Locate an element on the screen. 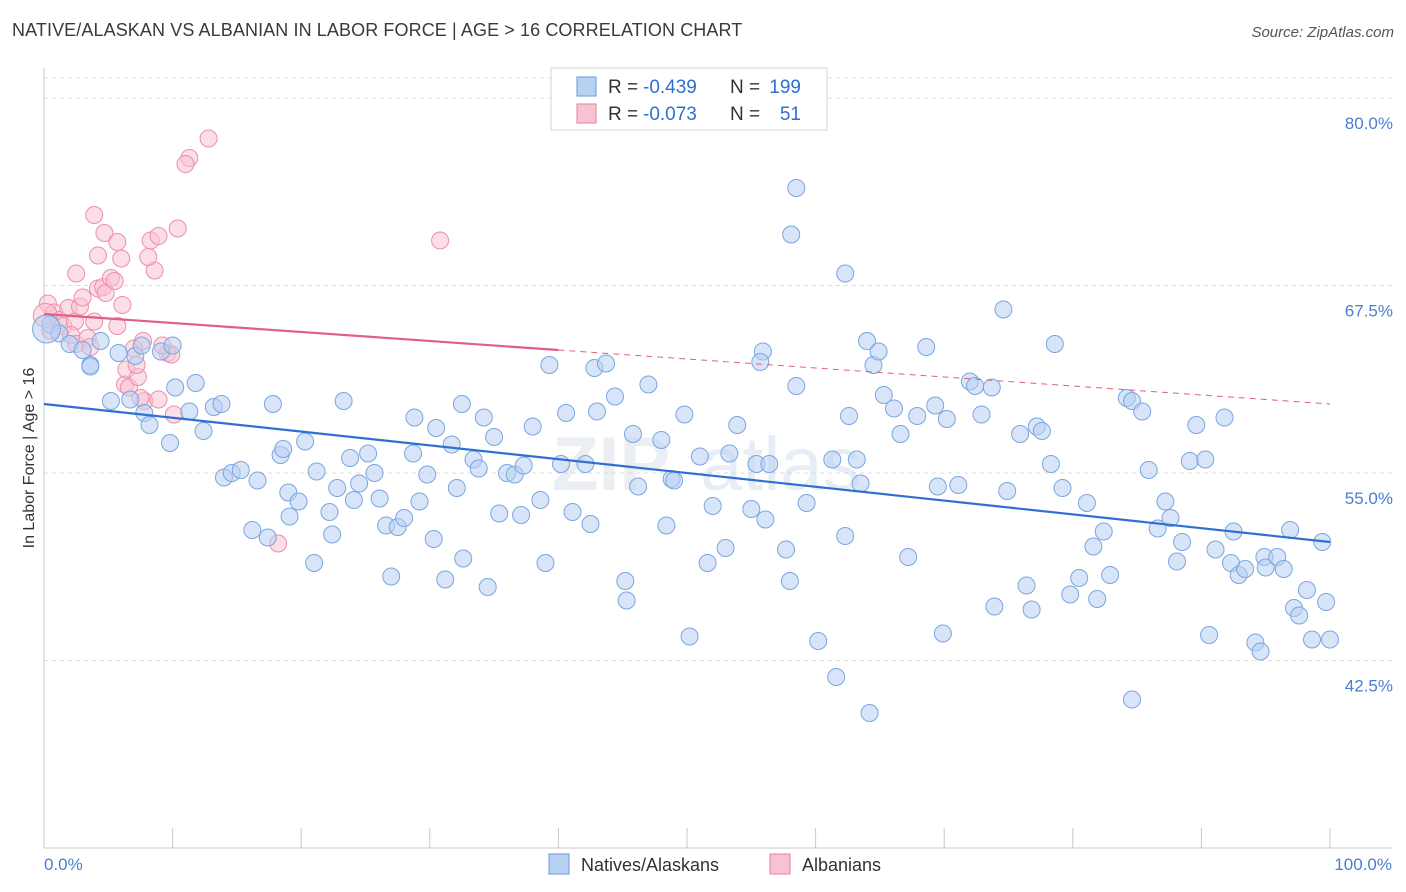 The image size is (1406, 892). stats-r-label-1: R = is located at coordinates (623, 87).